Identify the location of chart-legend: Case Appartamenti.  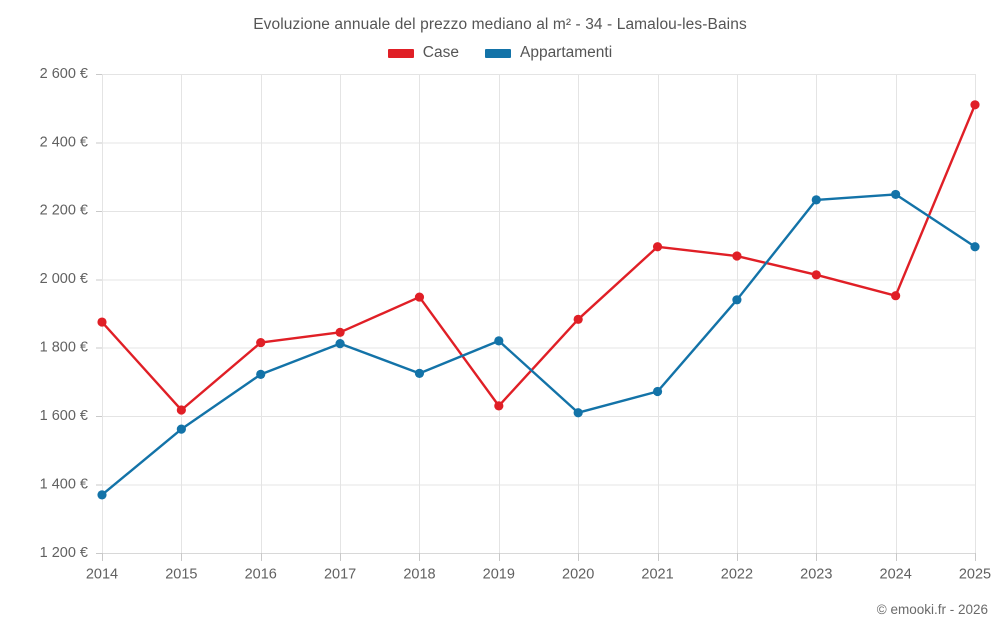
(500, 53).